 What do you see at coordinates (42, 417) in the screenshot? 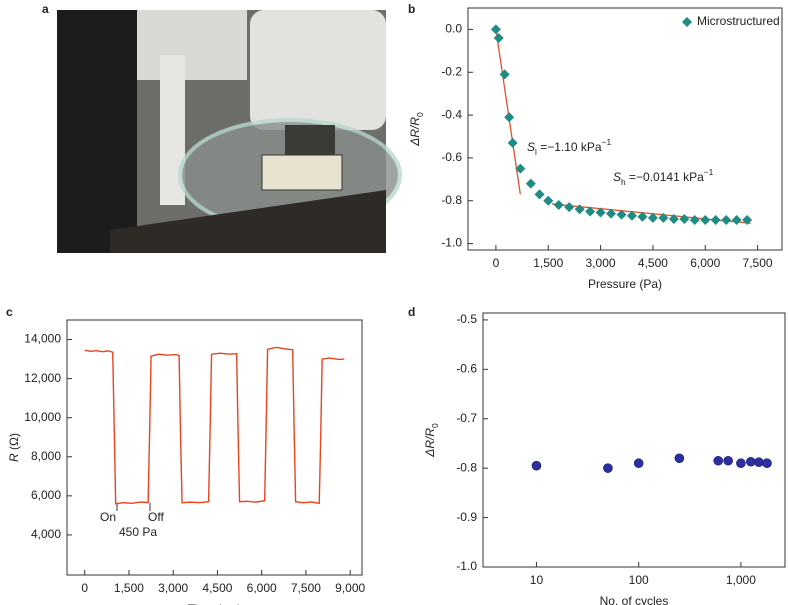
I see `y-tick-label: 10,000` at bounding box center [42, 417].